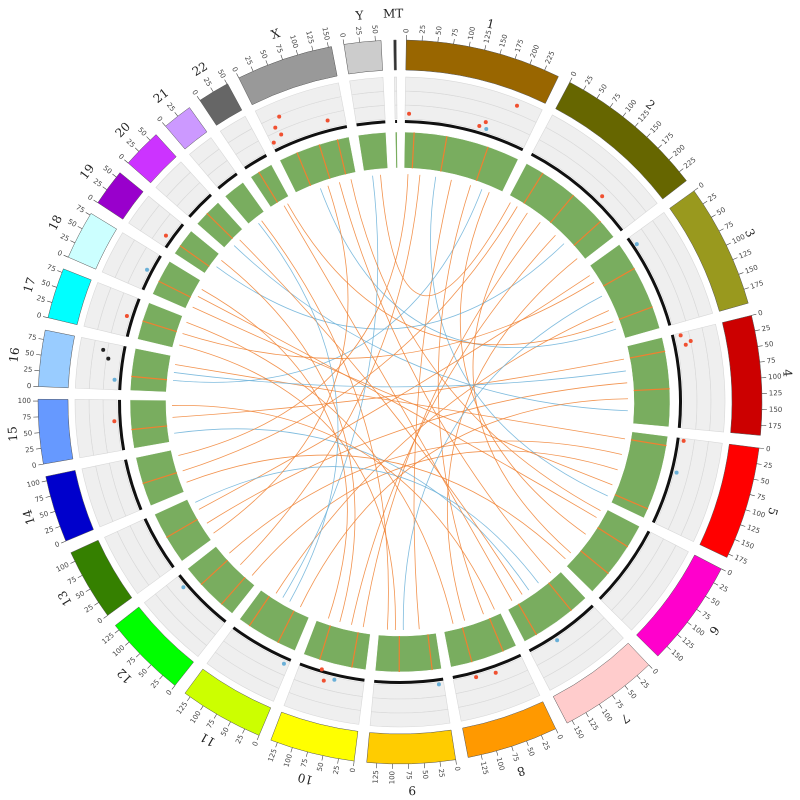  Describe the element at coordinates (29, 516) in the screenshot. I see `chromosome-name: 14` at that location.